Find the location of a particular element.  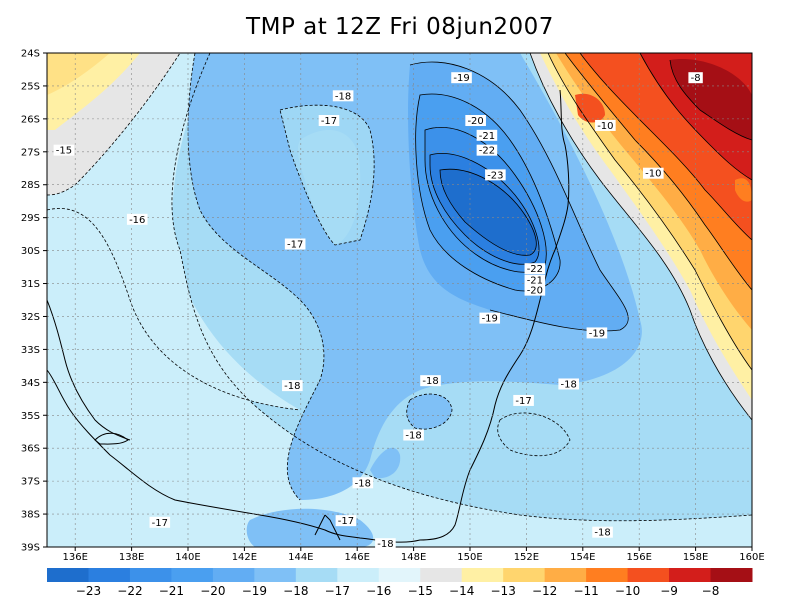

map-title: TMP at 12Z Fri 08jun2007 is located at coordinates (400, 27).